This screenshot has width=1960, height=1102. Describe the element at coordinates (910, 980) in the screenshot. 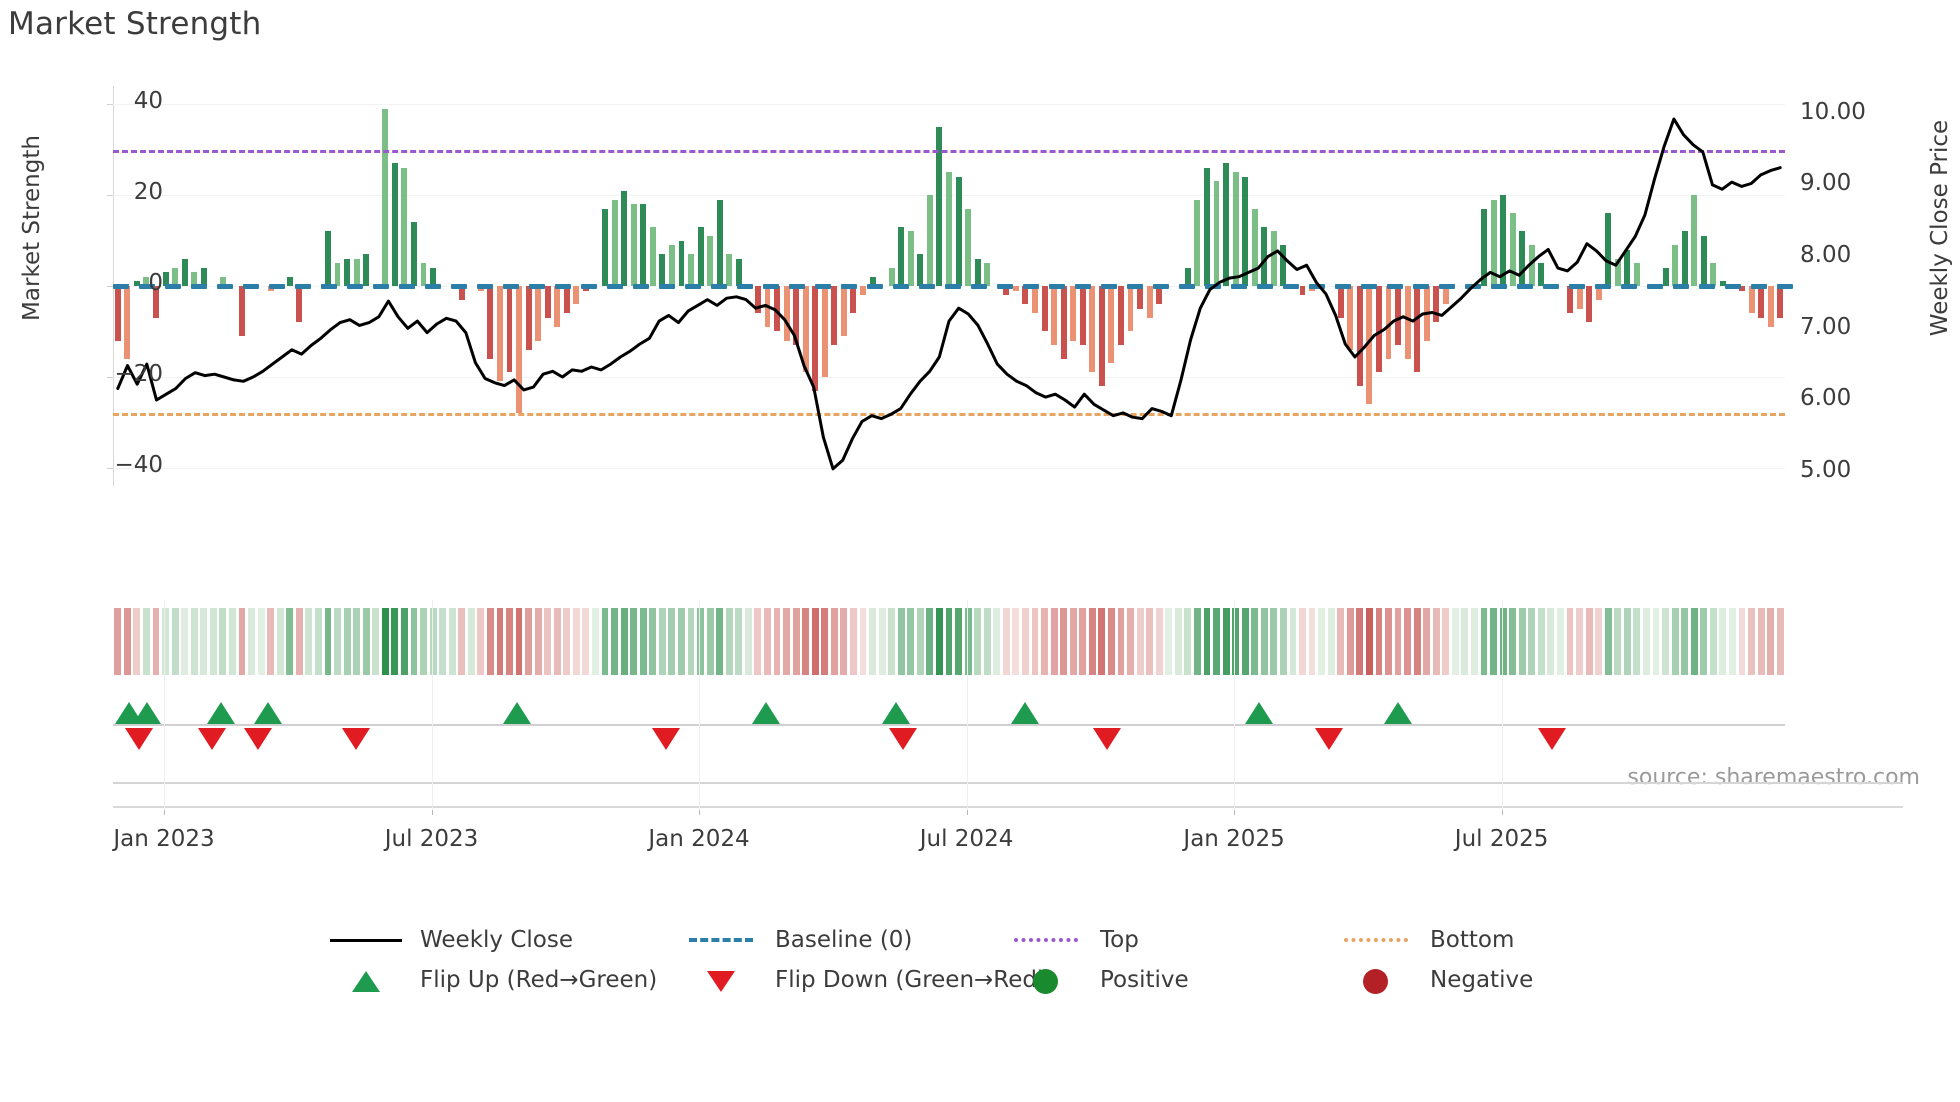

I see `legend-label: Flip Down (Green→Red)` at that location.